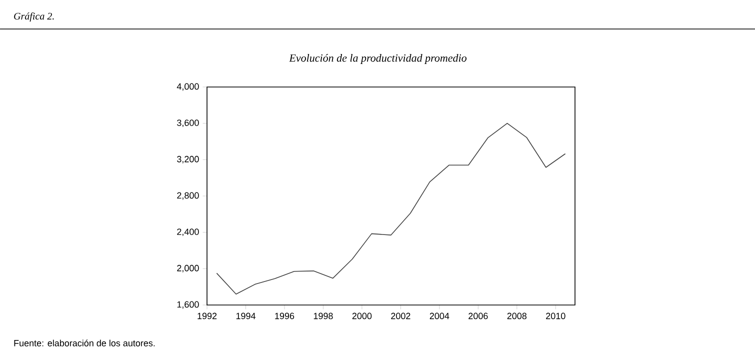  Describe the element at coordinates (246, 316) in the screenshot. I see `x-tick-label: 1994` at that location.